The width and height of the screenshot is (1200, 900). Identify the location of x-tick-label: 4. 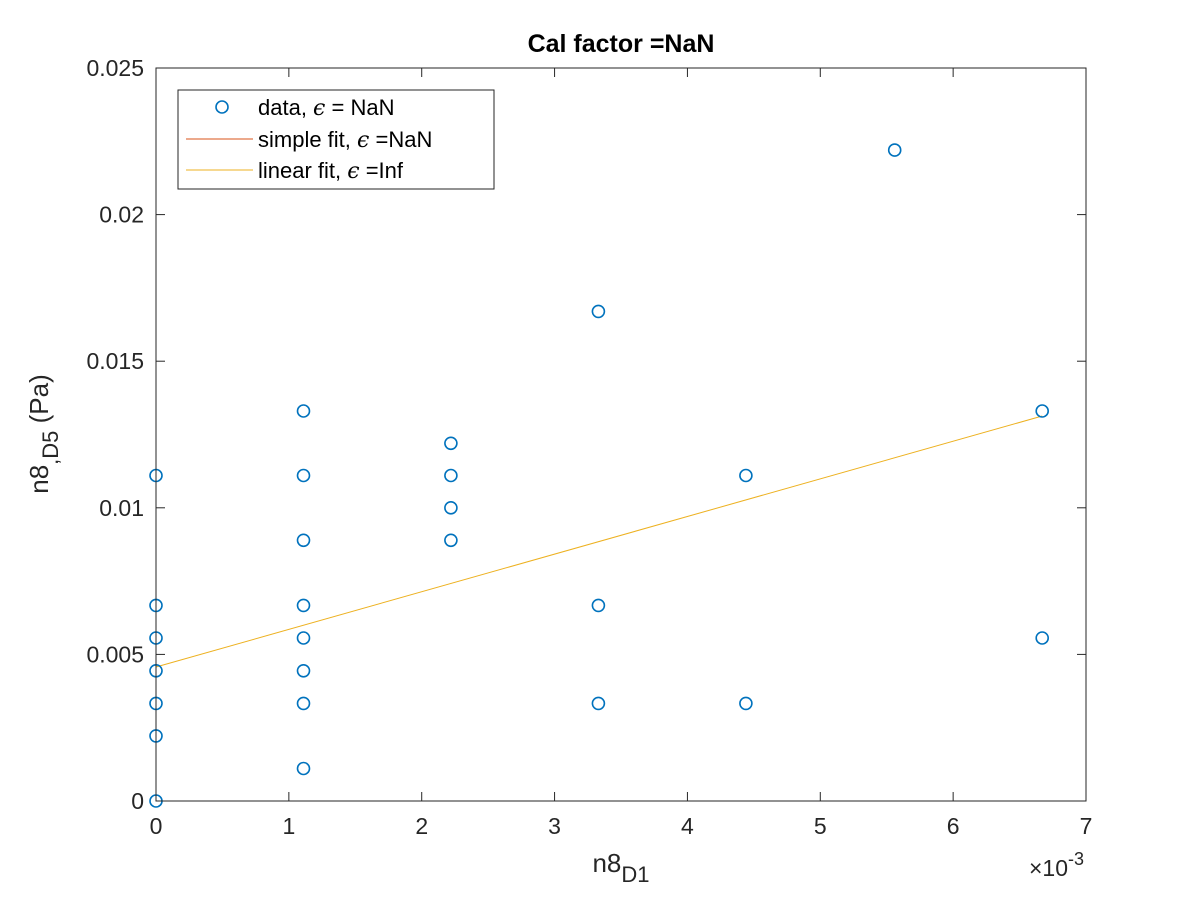
(687, 826).